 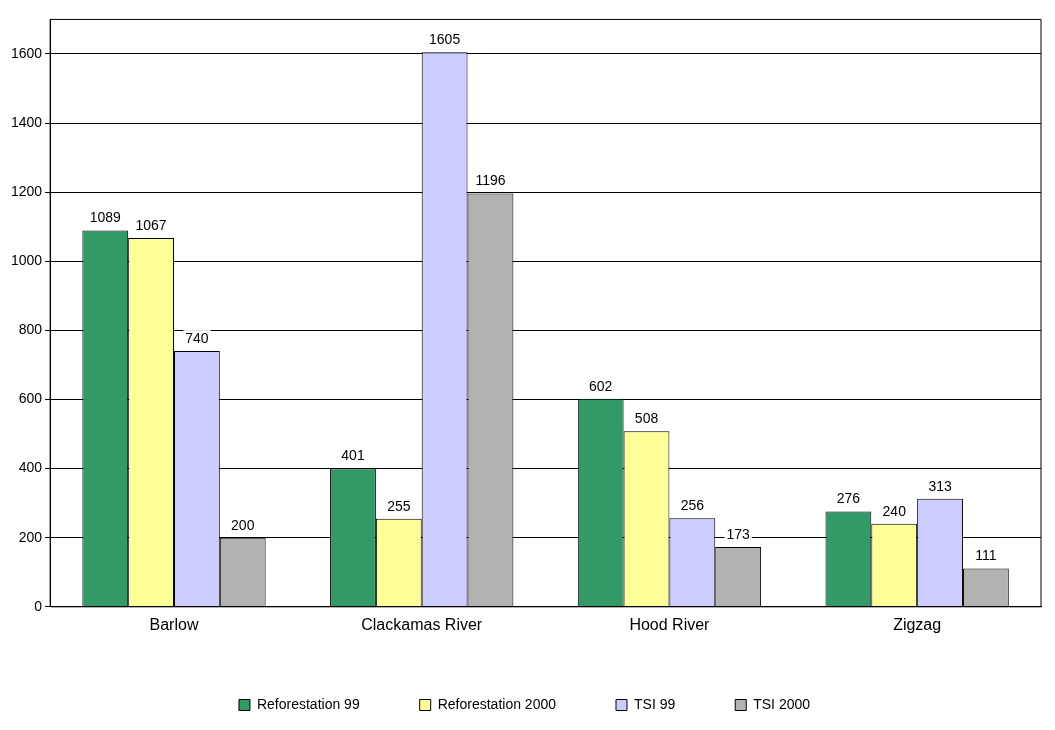 I want to click on y-tick-label: 1200, so click(x=26, y=191).